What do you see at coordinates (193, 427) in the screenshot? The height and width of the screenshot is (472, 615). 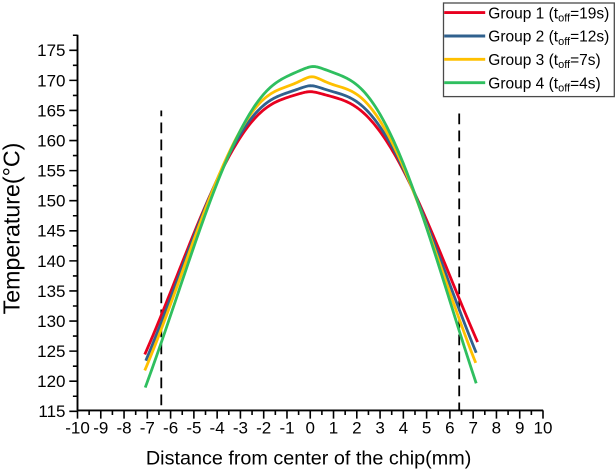 I see `svg-text: -5` at bounding box center [193, 427].